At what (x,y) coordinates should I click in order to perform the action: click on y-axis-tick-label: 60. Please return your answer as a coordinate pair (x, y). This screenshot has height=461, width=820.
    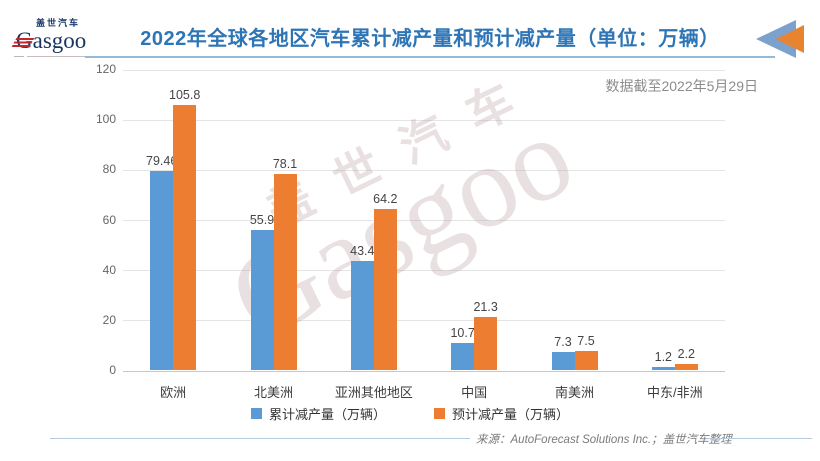
    Looking at the image, I should click on (109, 219).